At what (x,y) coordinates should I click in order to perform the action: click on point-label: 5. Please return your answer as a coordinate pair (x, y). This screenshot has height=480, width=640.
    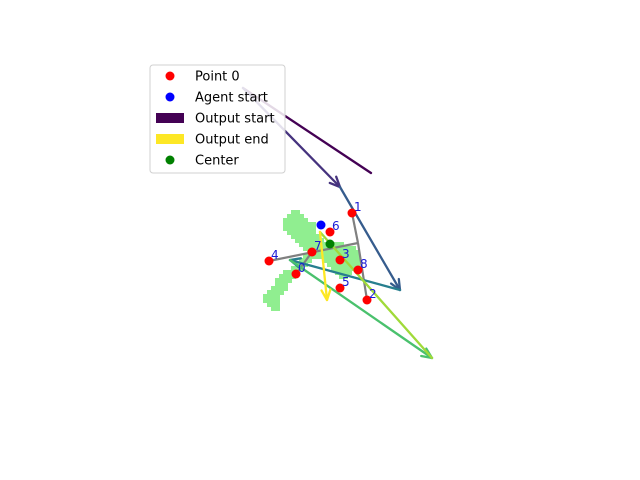
    Looking at the image, I should click on (346, 282).